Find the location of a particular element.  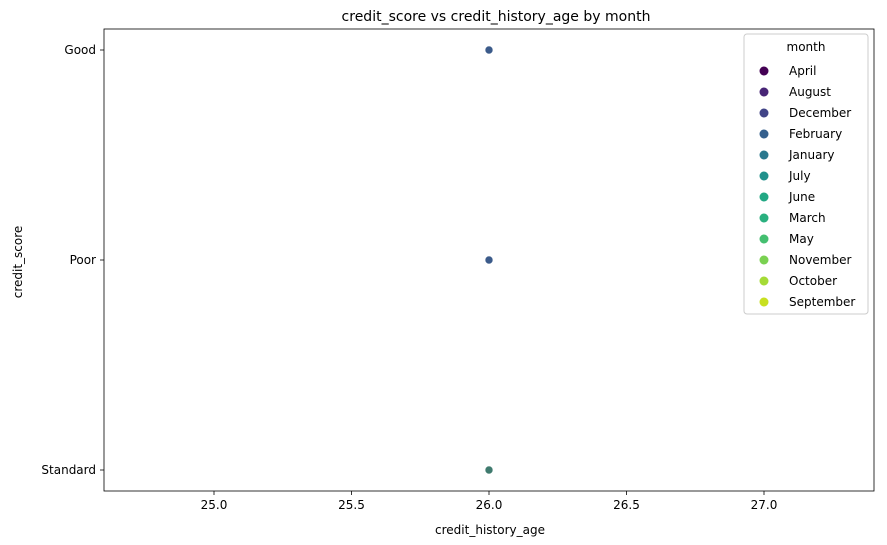

legend-label: April is located at coordinates (802, 71).